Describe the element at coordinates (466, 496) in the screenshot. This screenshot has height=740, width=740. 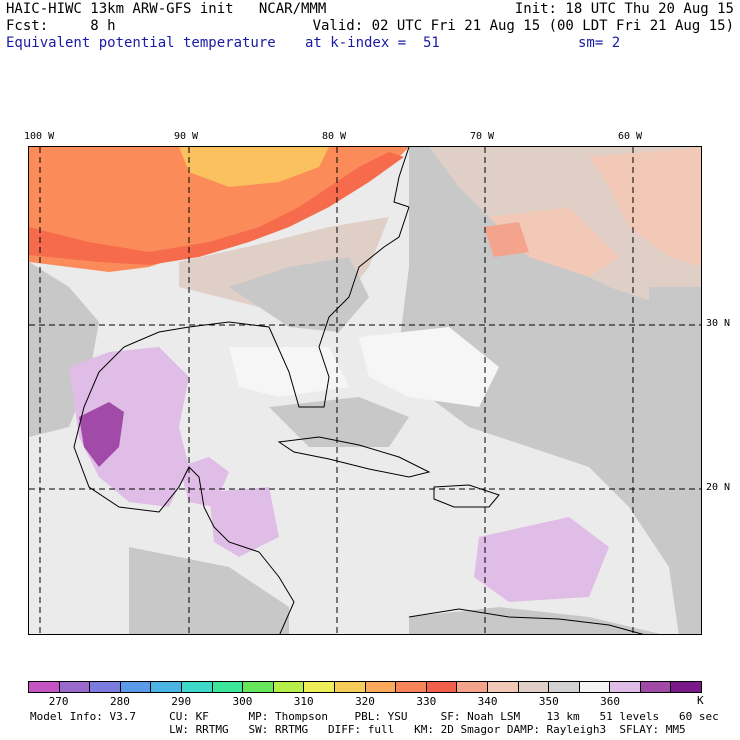
I see `coastline-hispaniola` at that location.